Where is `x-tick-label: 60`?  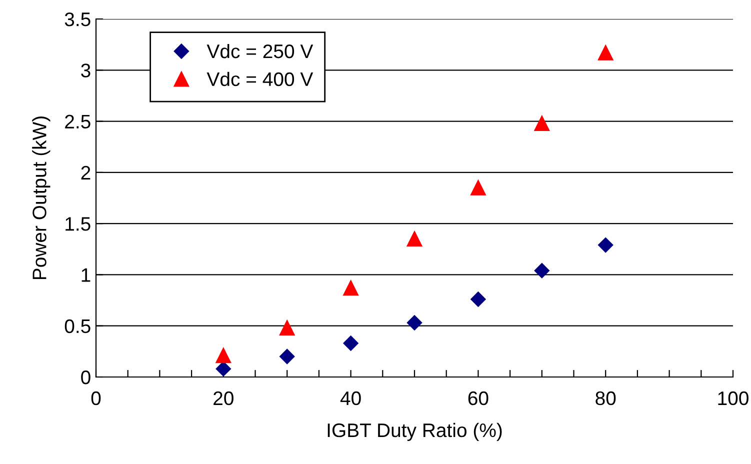
x-tick-label: 60 is located at coordinates (478, 398).